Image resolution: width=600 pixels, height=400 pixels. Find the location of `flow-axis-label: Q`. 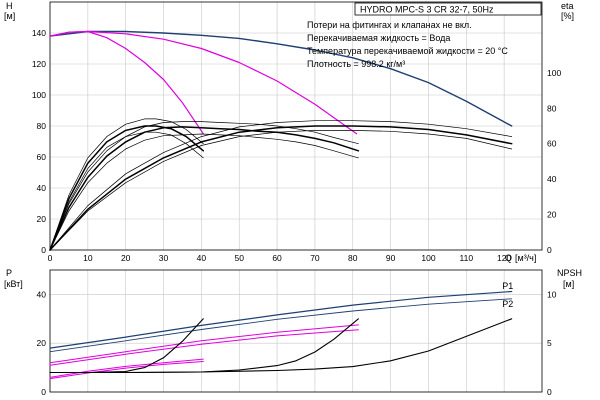

flow-axis-label: Q is located at coordinates (508, 258).